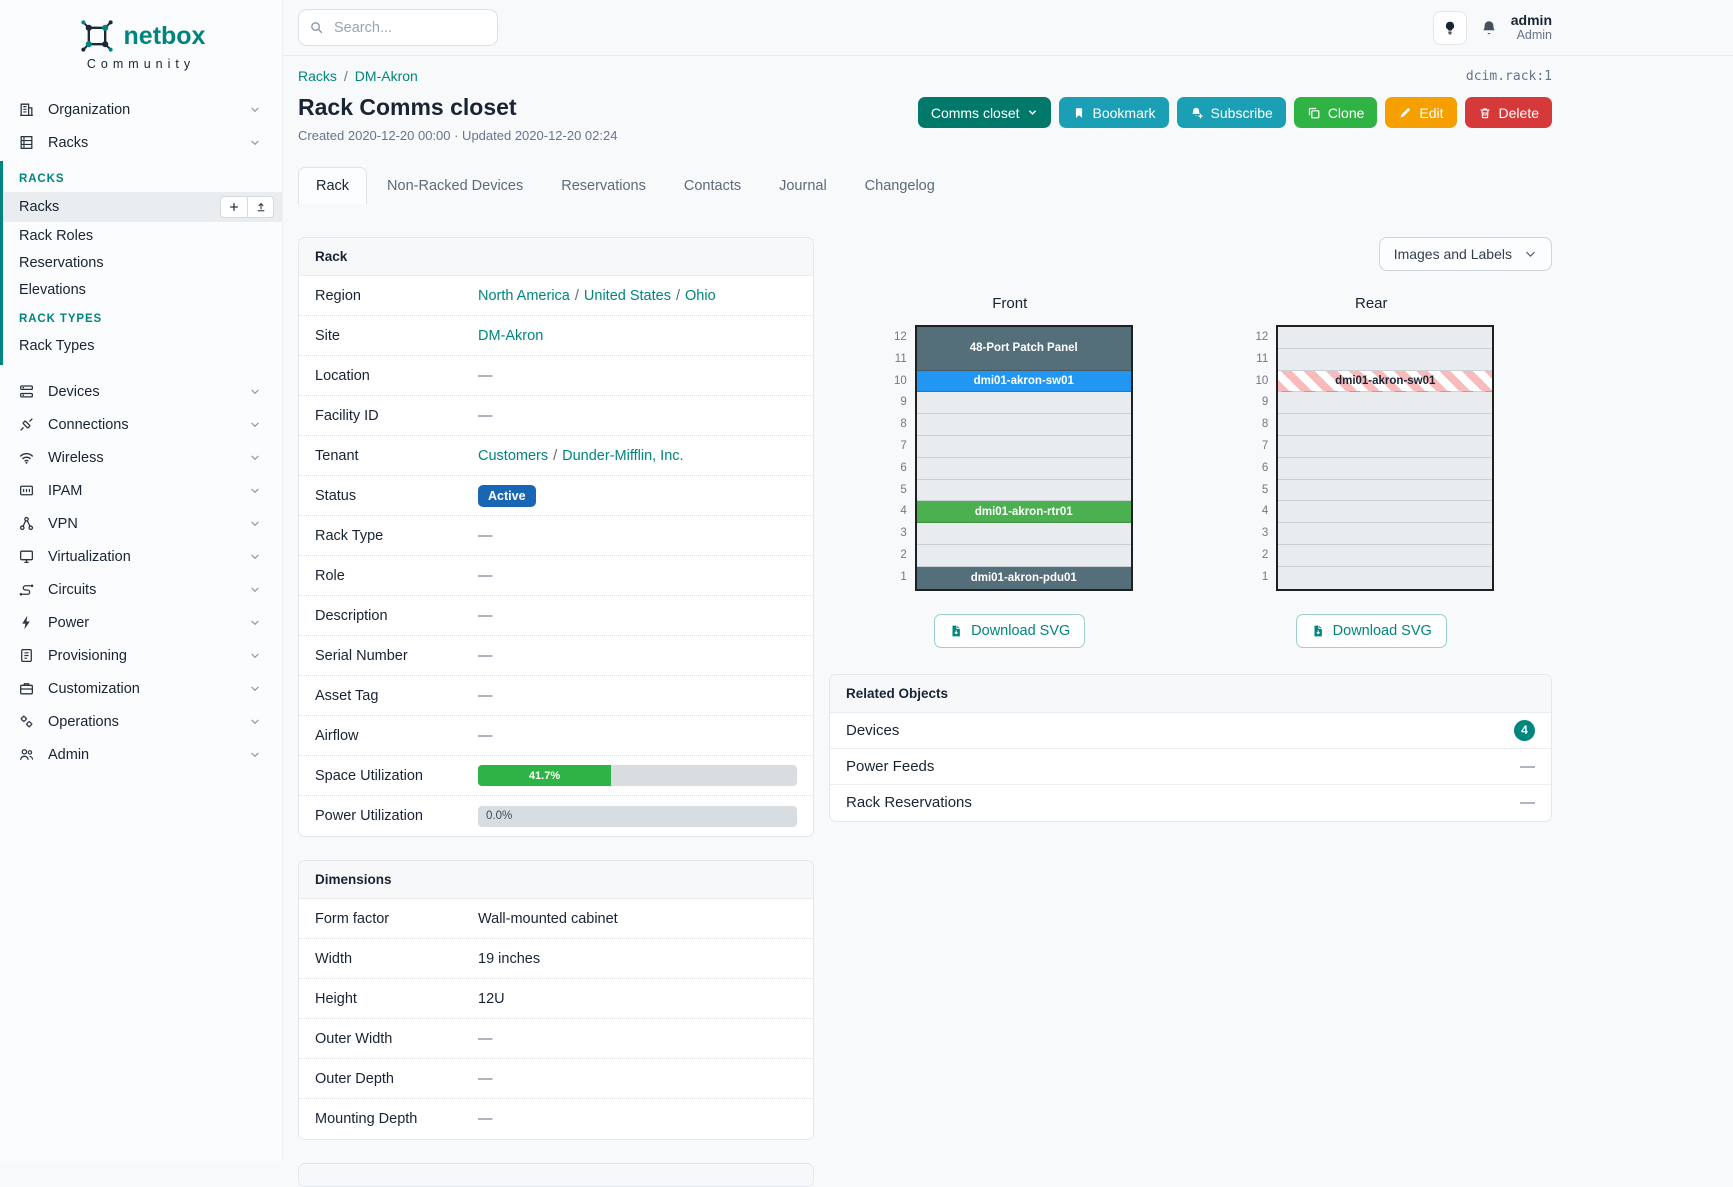 Image resolution: width=1733 pixels, height=1187 pixels. Describe the element at coordinates (899, 186) in the screenshot. I see `tab-changelog: Changelog` at that location.